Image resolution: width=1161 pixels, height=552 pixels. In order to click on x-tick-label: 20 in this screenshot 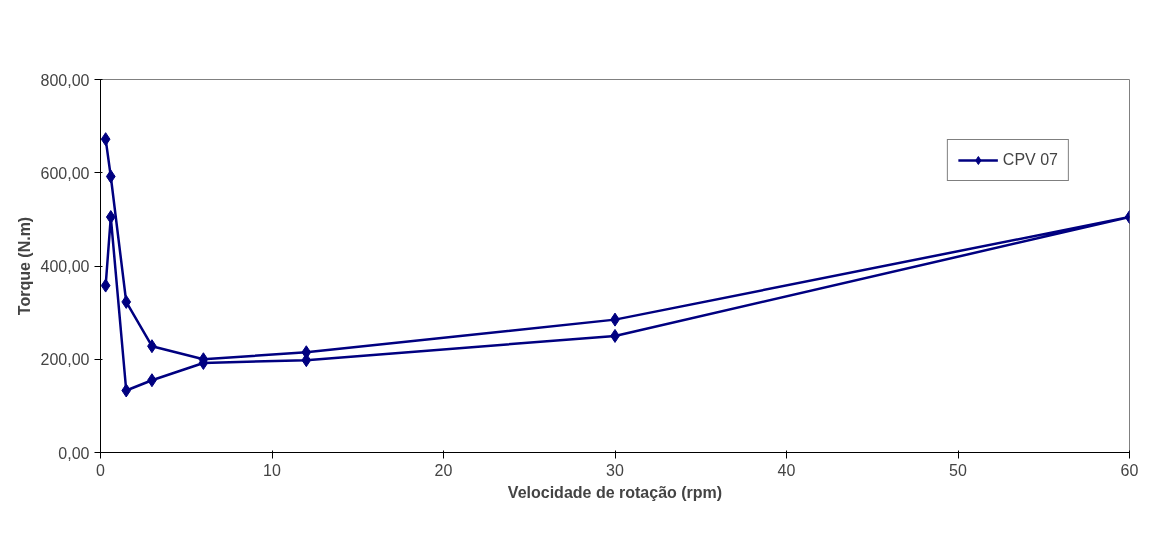, I will do `click(443, 470)`.